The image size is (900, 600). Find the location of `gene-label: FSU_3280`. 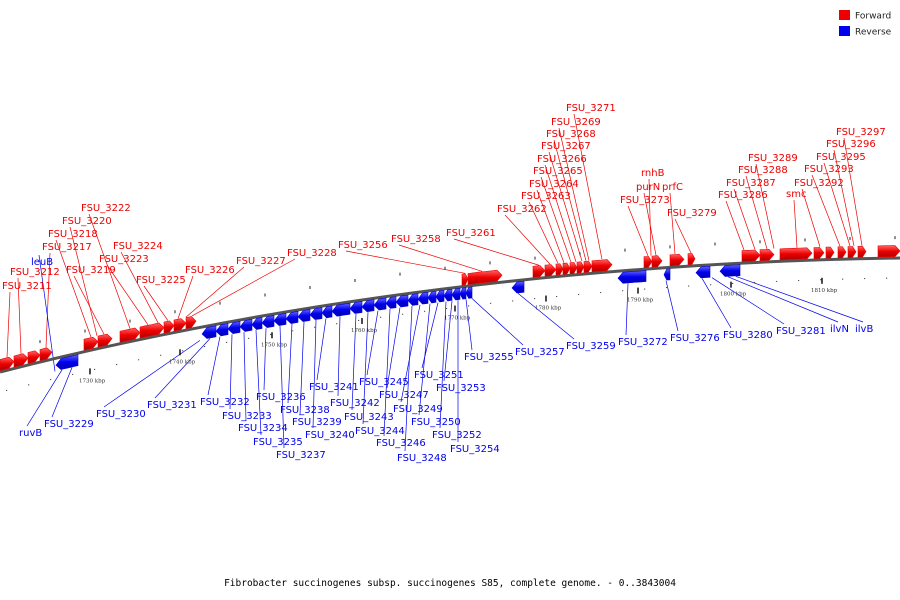

gene-label: FSU_3280 is located at coordinates (748, 335).